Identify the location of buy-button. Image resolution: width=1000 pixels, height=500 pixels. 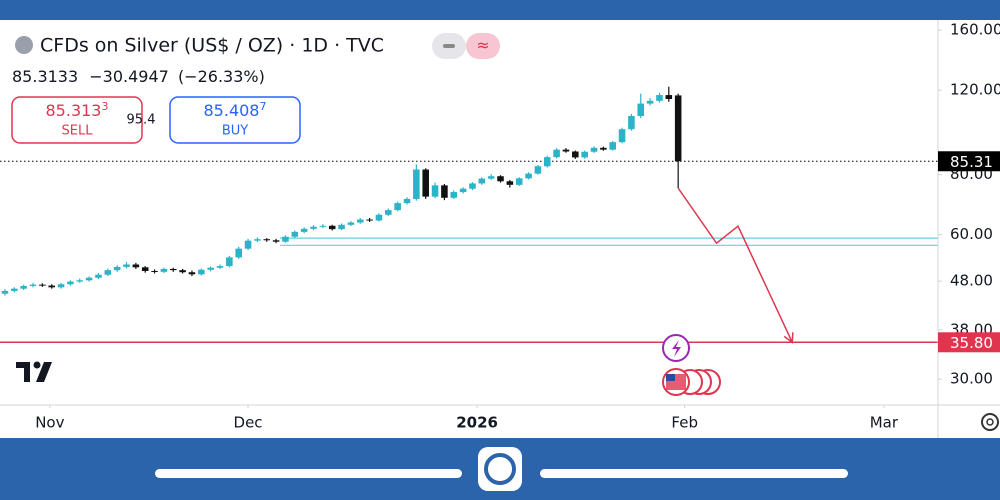
(235, 120).